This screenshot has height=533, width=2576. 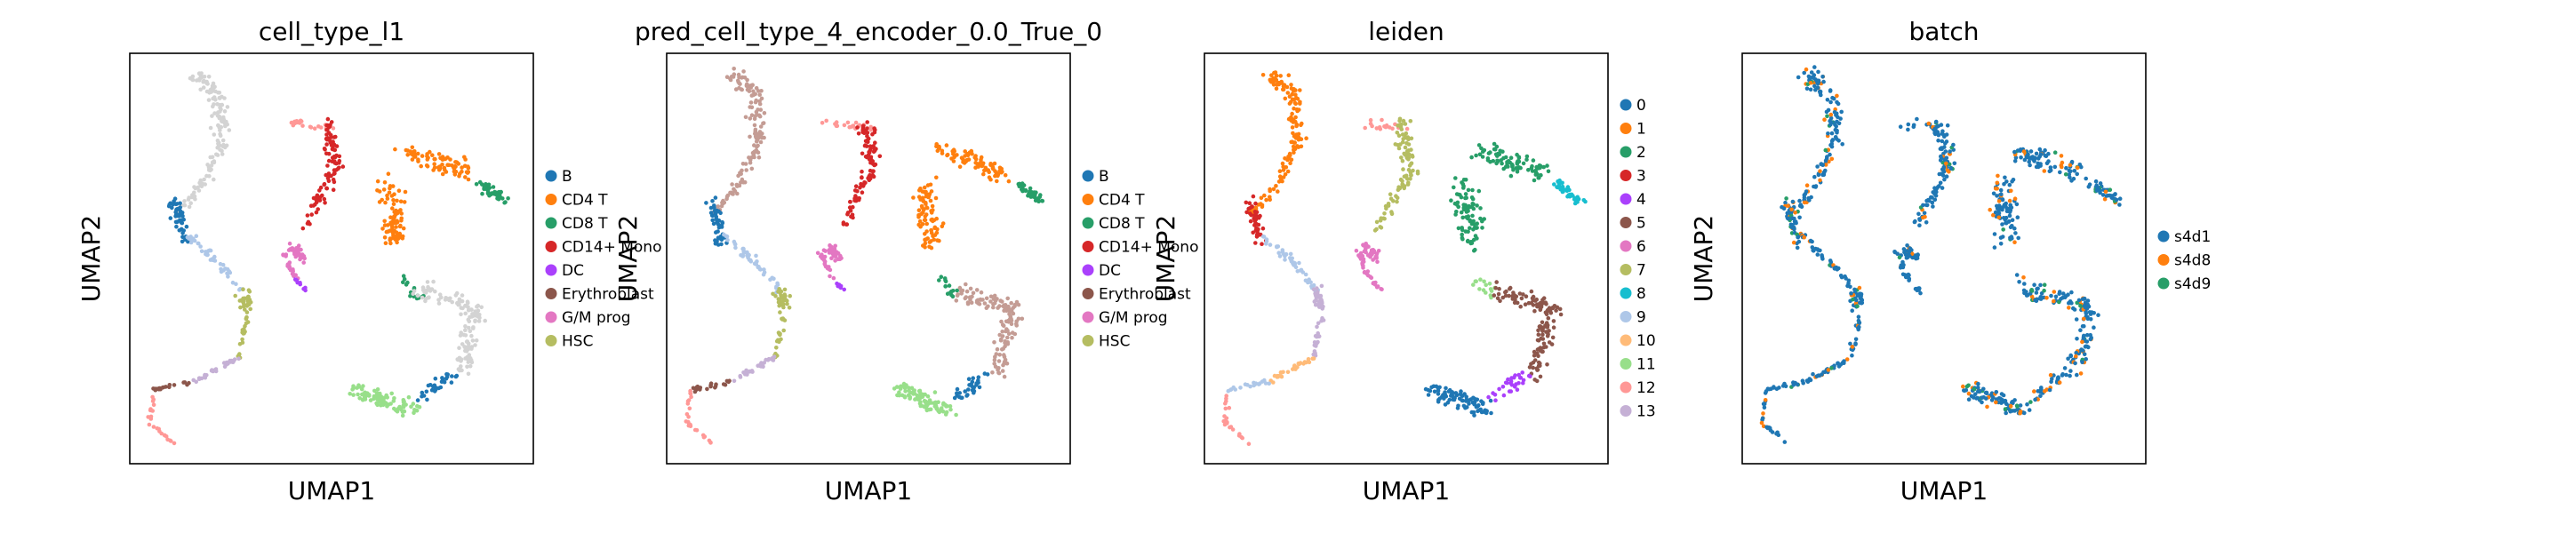 I want to click on legend-marker, so click(x=1088, y=340).